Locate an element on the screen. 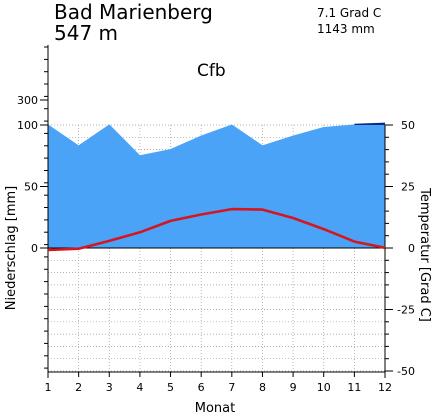  y-right-tick-label: -25 is located at coordinates (406, 310).